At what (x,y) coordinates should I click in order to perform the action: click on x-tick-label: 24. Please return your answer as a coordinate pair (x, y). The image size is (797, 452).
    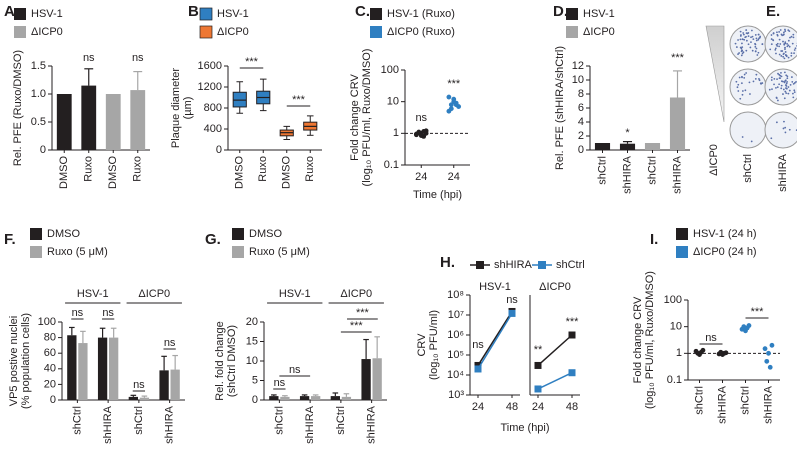
    Looking at the image, I should click on (478, 407).